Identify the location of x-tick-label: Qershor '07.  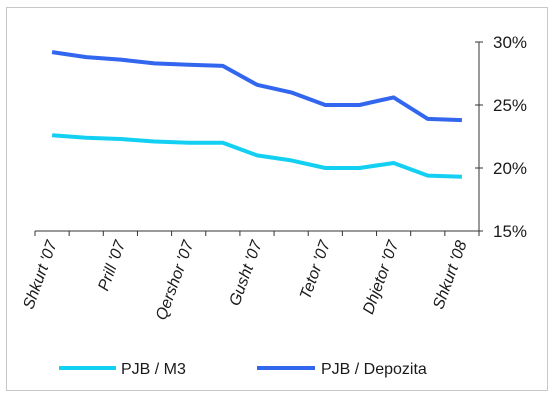
(175, 280).